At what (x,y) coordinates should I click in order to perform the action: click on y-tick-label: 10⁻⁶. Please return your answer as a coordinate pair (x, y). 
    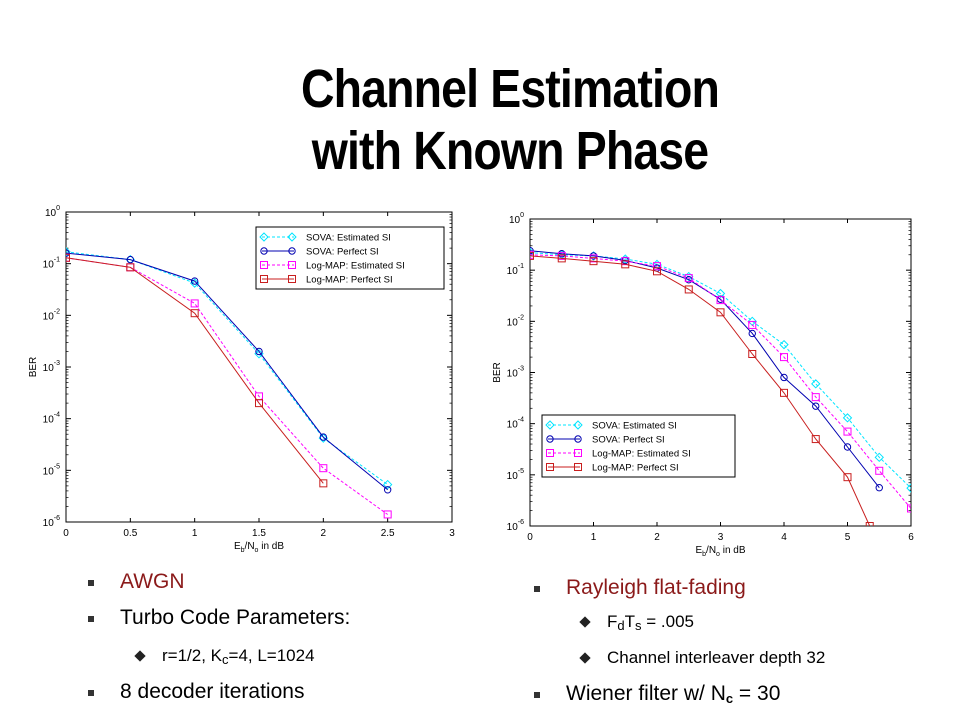
    Looking at the image, I should click on (51, 522).